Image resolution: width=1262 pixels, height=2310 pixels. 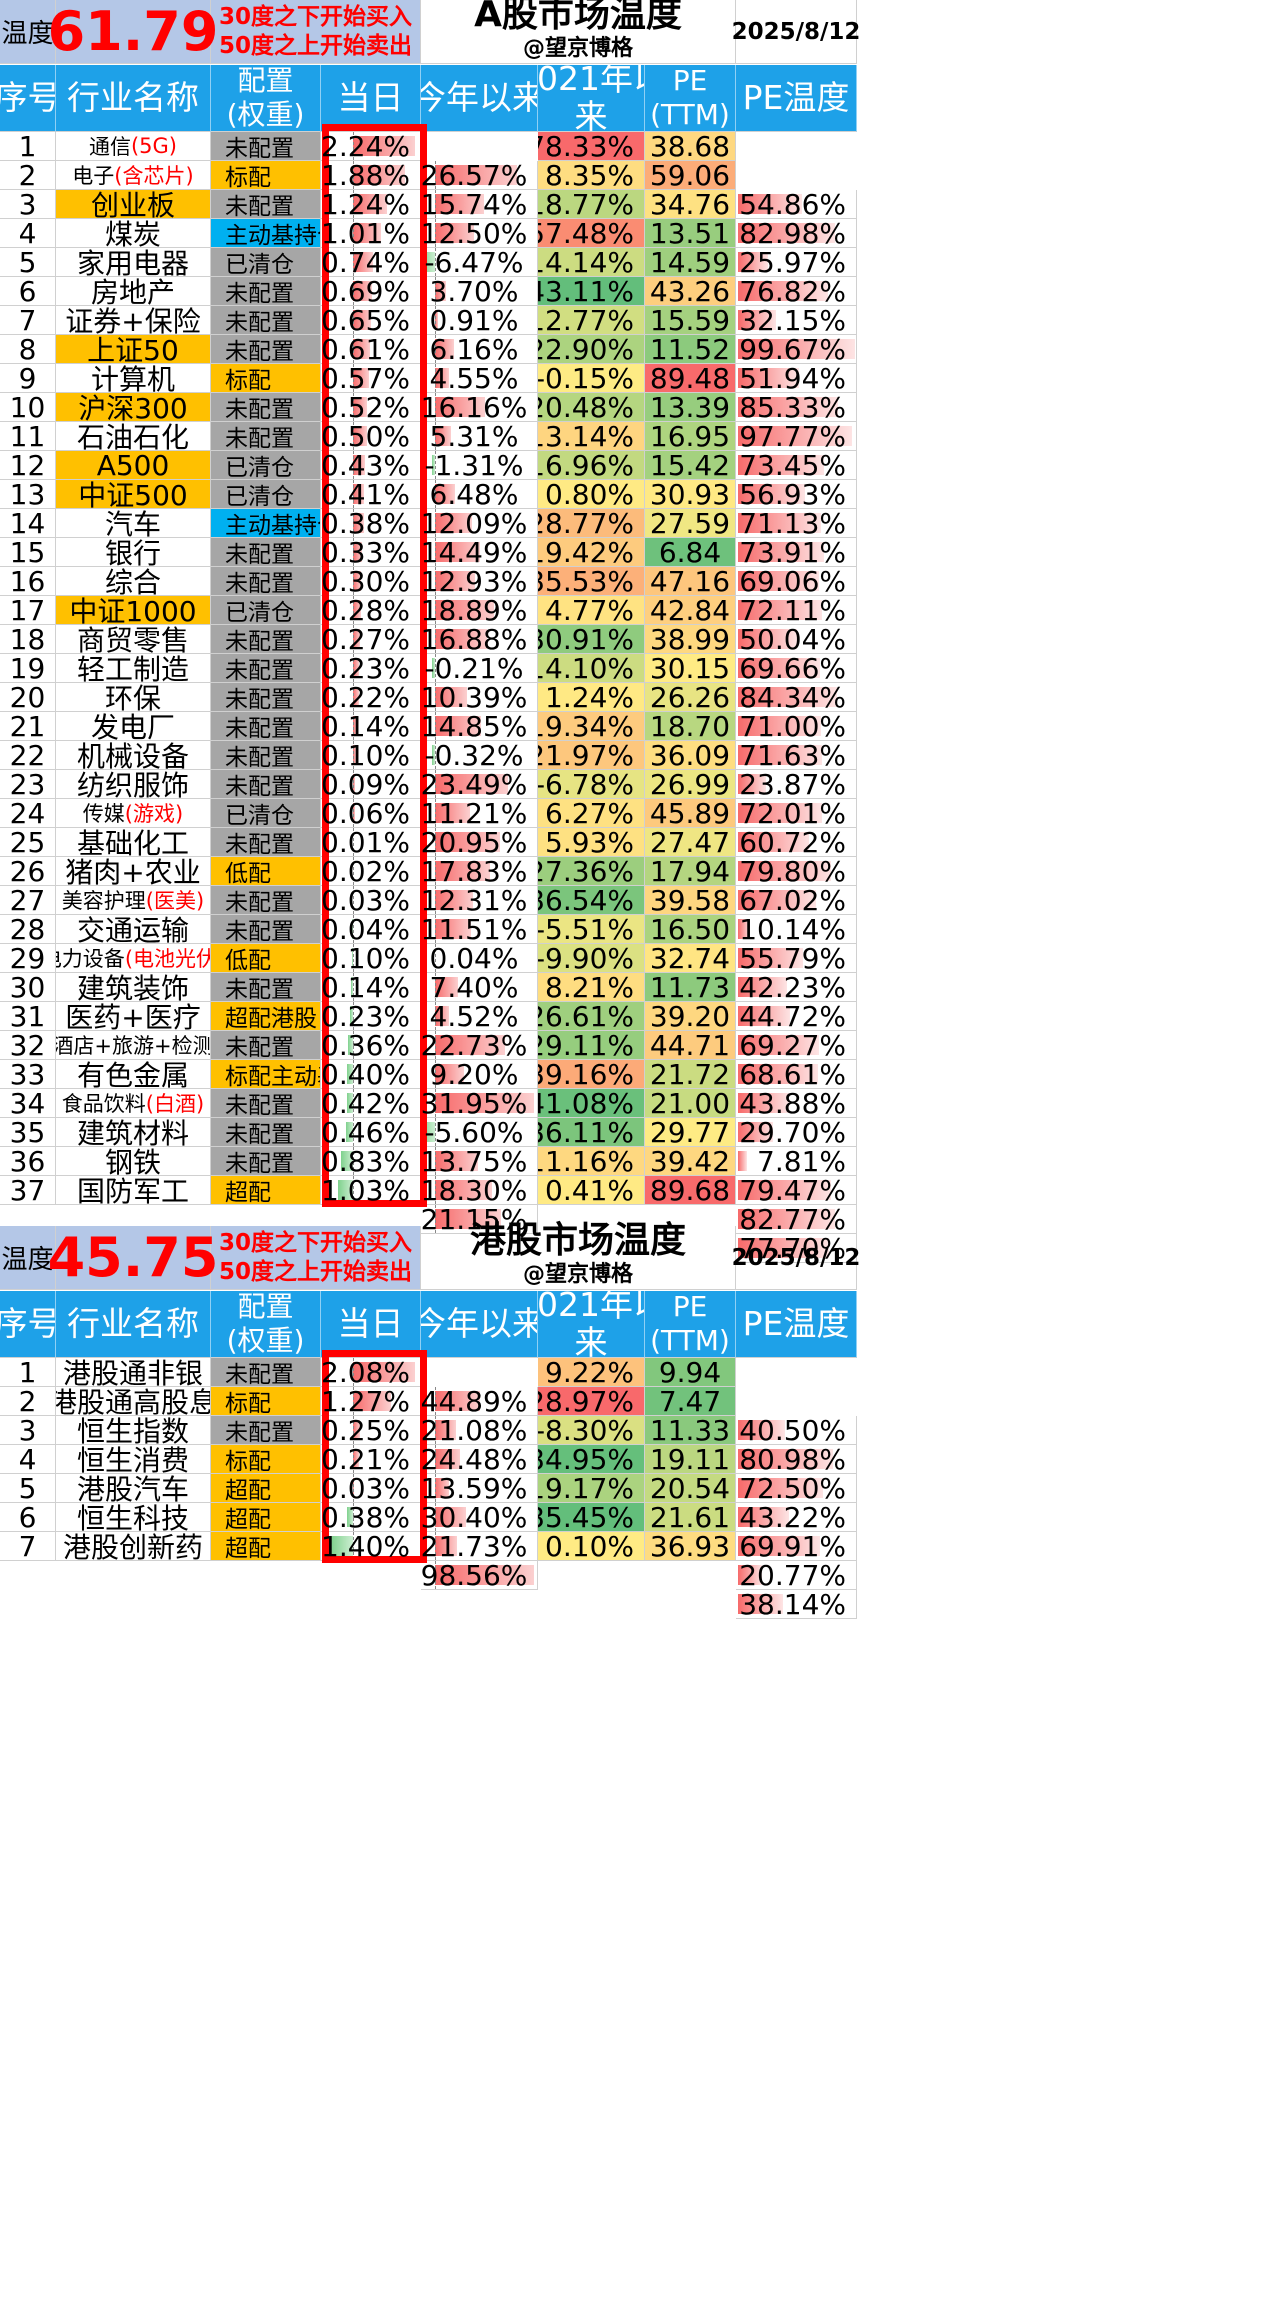 I want to click on allocation-badge: 标配, so click(x=266, y=1401).